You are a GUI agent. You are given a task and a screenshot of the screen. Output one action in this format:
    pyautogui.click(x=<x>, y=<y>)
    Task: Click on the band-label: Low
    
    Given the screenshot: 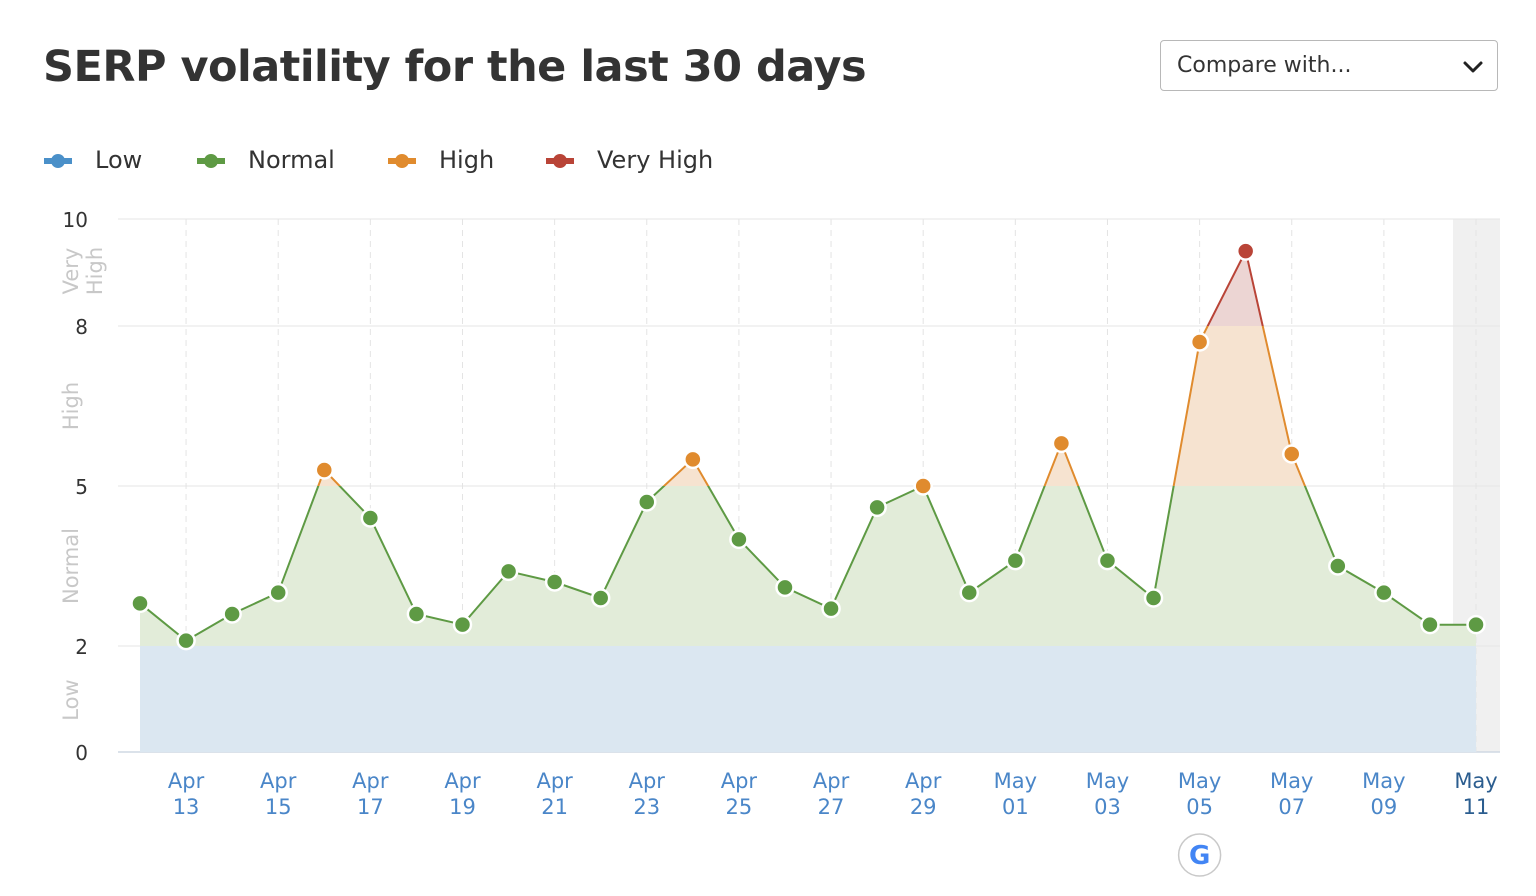 What is the action you would take?
    pyautogui.click(x=71, y=699)
    